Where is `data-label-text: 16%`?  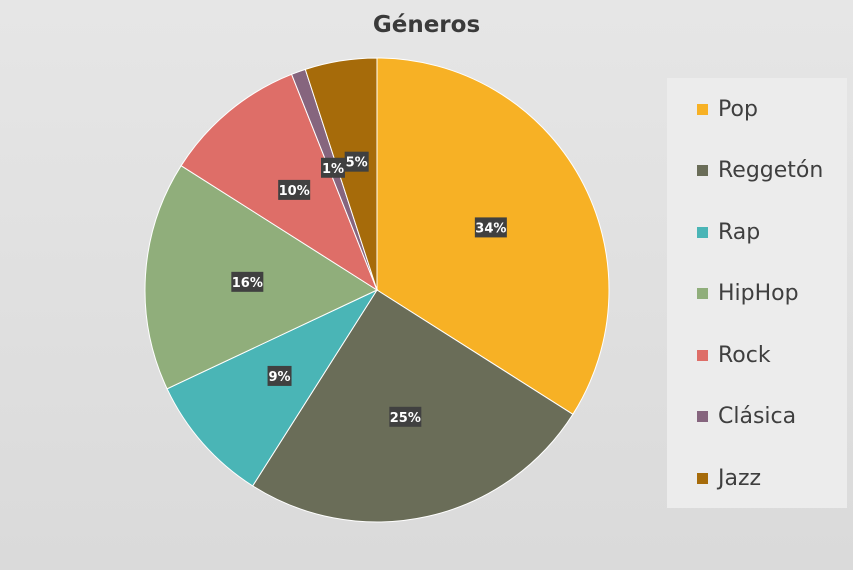 data-label-text: 16% is located at coordinates (247, 283).